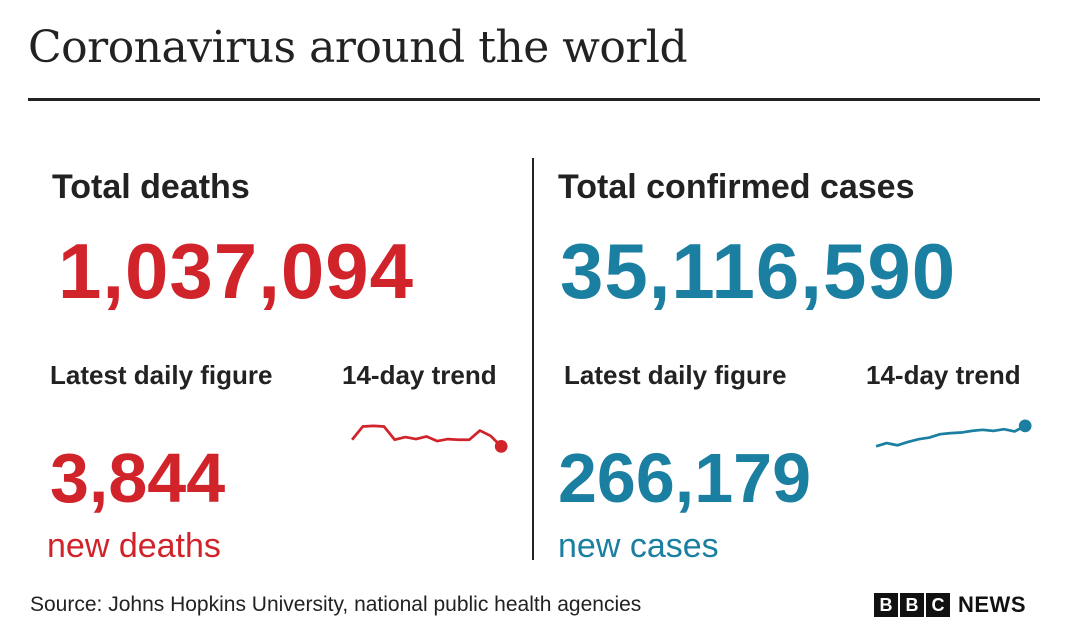  I want to click on deaths-total: 1,037,094, so click(236, 271).